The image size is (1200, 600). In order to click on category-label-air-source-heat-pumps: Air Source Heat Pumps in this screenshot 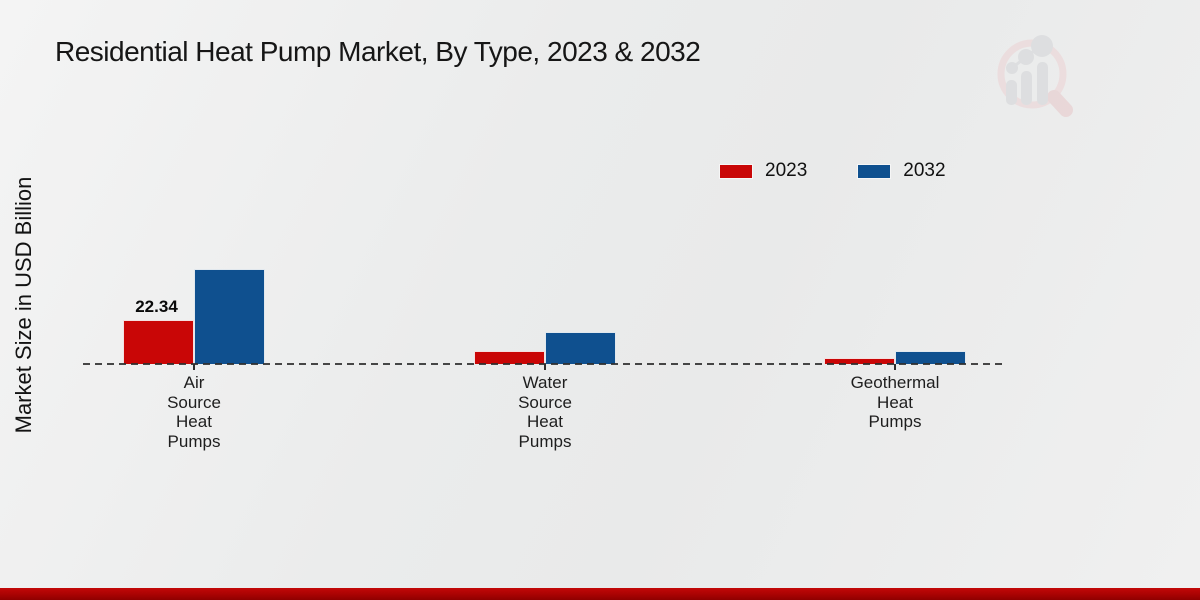, I will do `click(194, 412)`.